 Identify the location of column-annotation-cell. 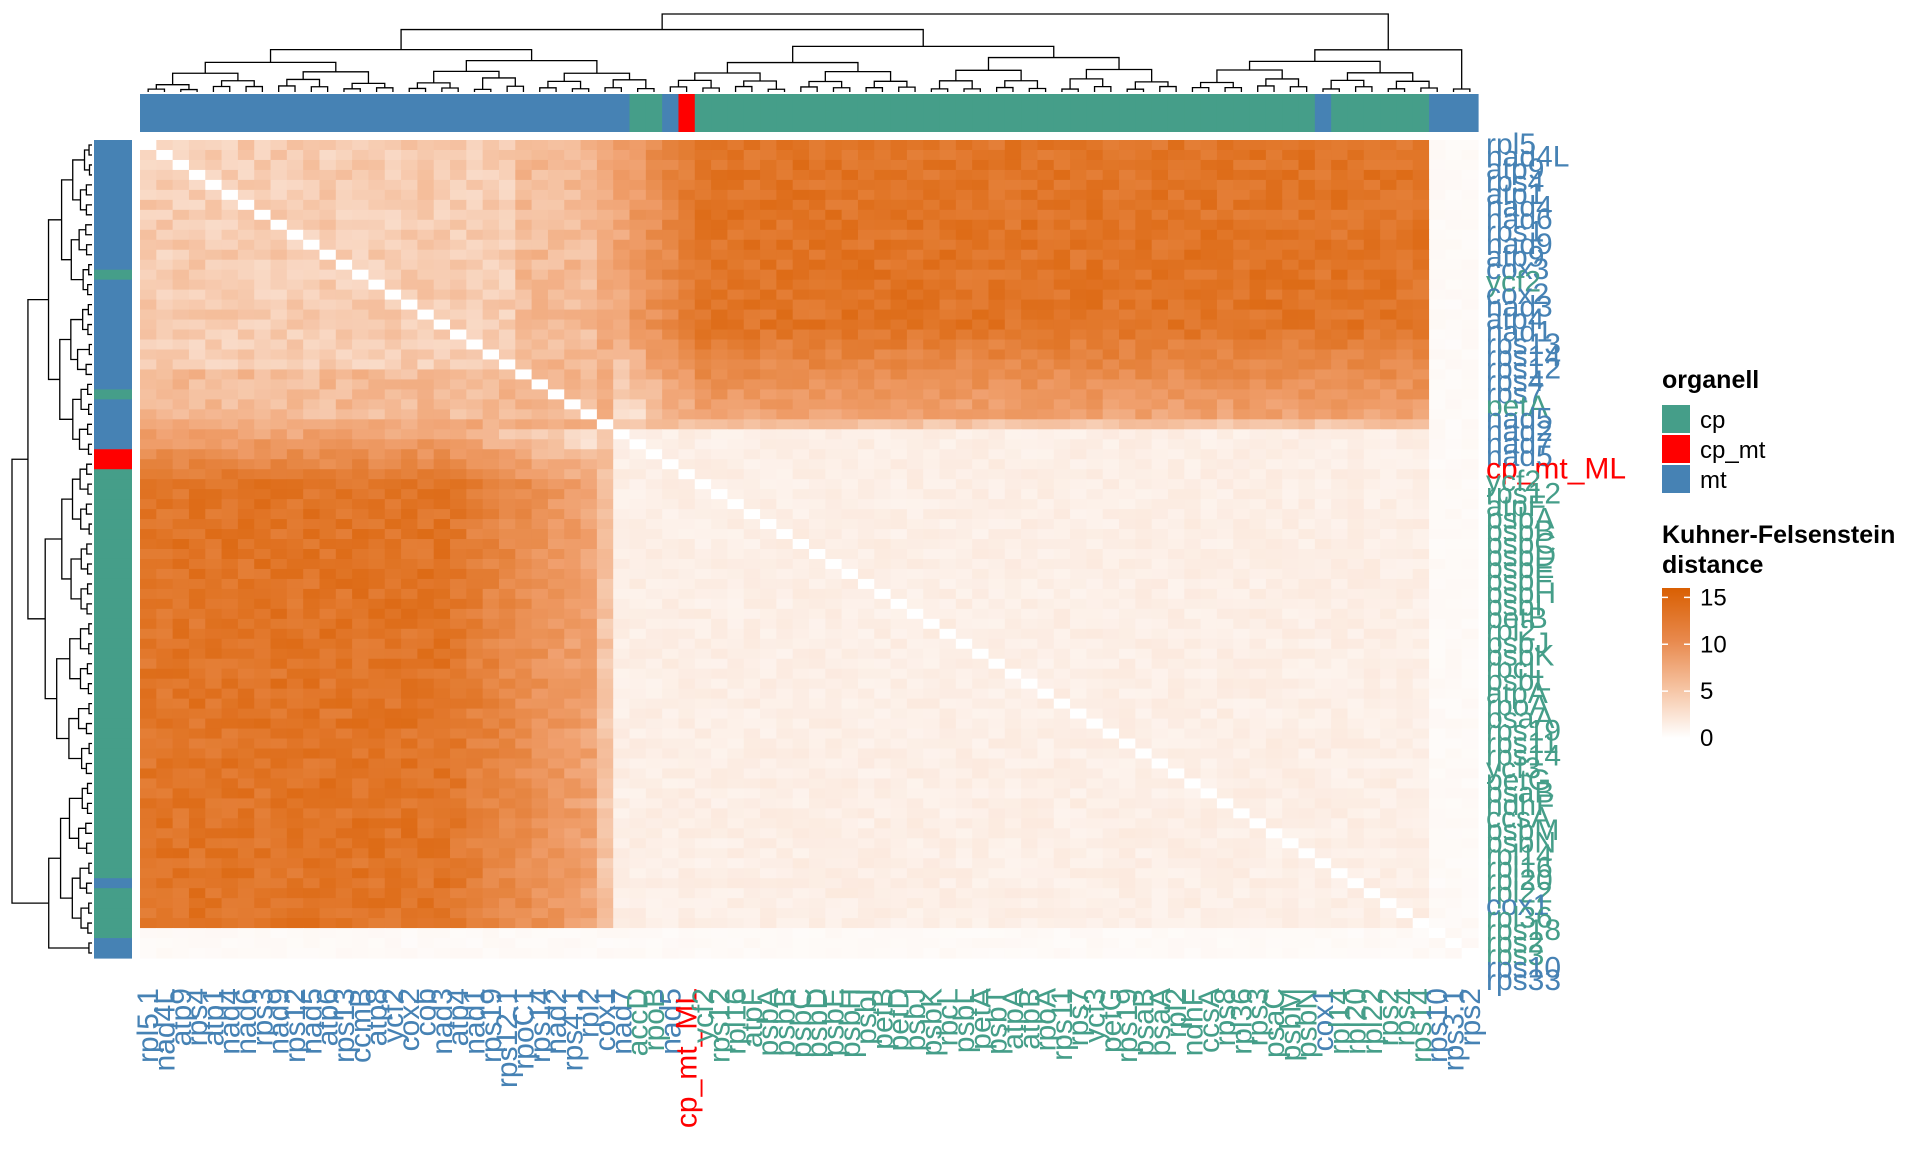
(1127, 113).